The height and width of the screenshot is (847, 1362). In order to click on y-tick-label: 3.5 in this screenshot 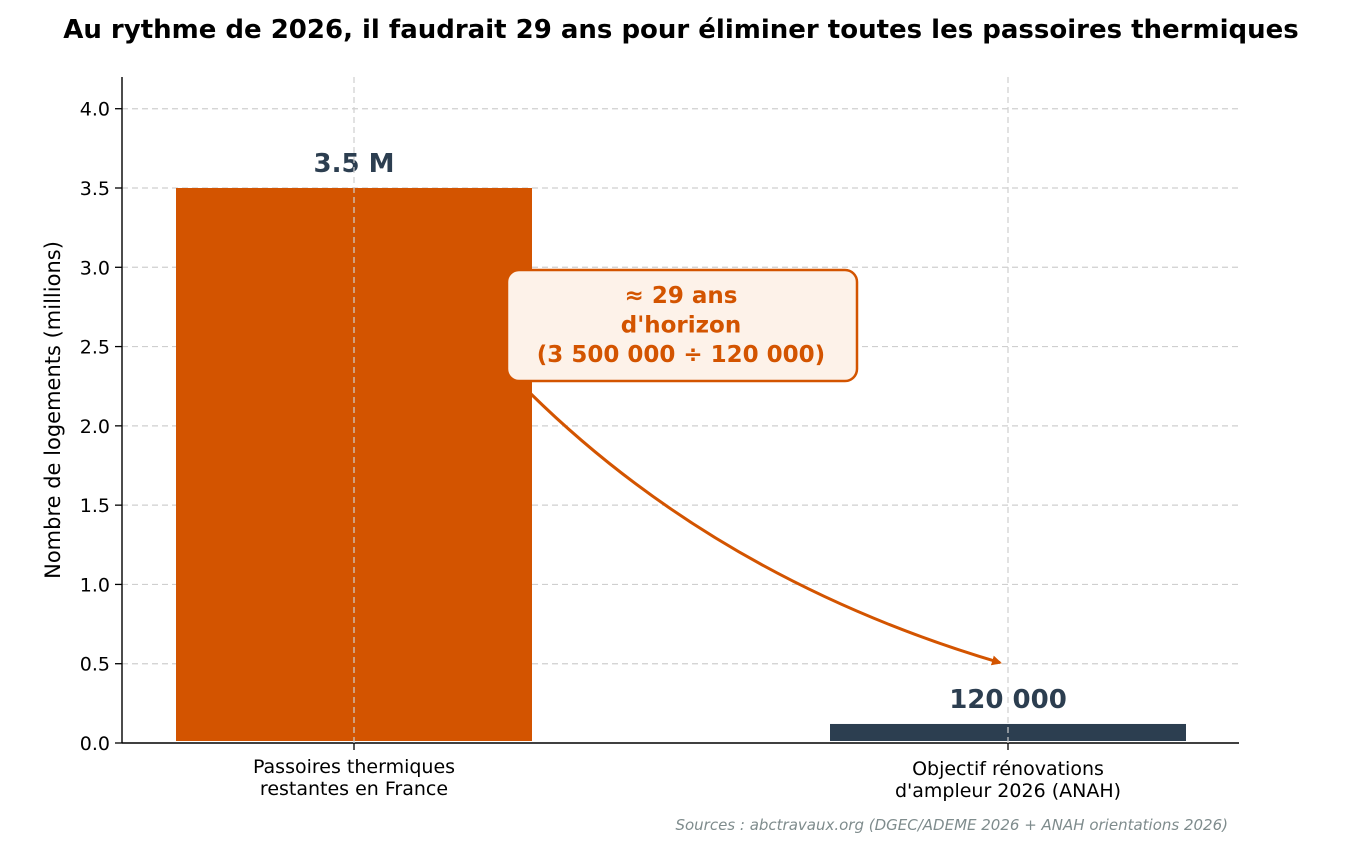, I will do `click(95, 189)`.